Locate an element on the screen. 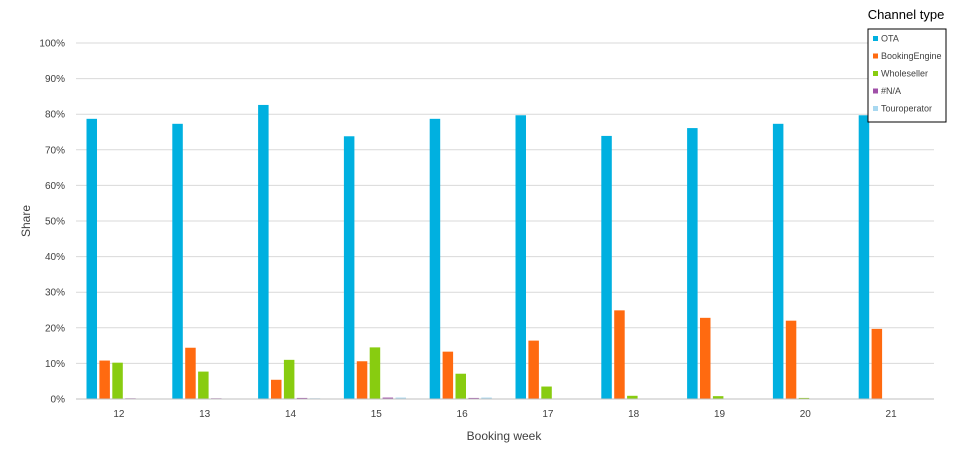 This screenshot has height=450, width=955. x-tick-label: 19 is located at coordinates (720, 414).